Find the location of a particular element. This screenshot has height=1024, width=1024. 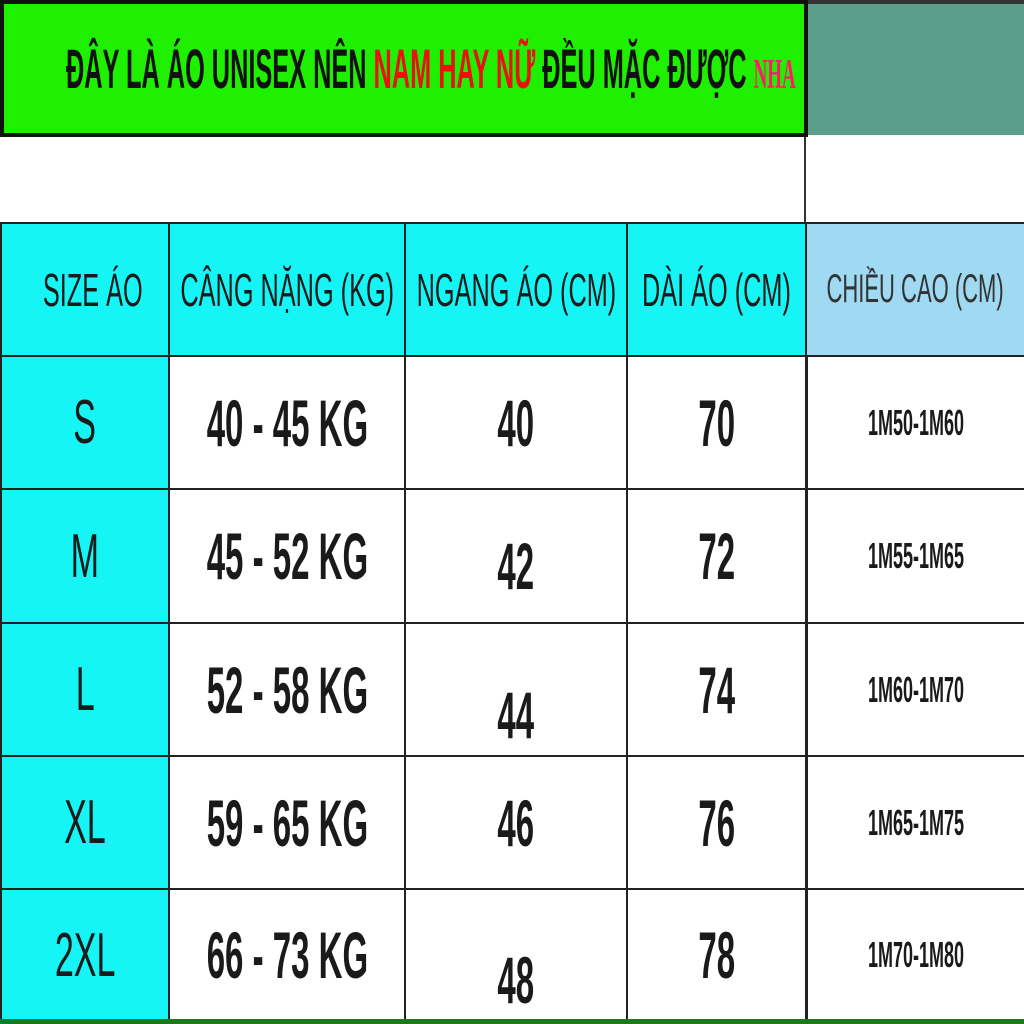

cell-value: 52 - 58 KG is located at coordinates (287, 689).